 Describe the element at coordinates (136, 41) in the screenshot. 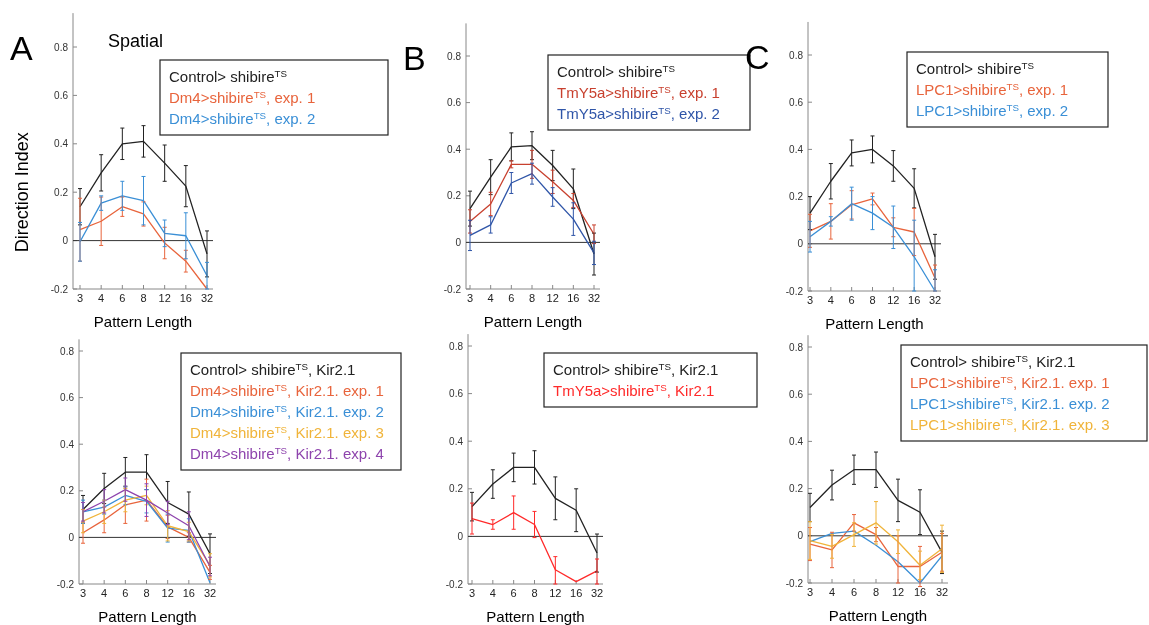

I see `text: Spatial` at that location.